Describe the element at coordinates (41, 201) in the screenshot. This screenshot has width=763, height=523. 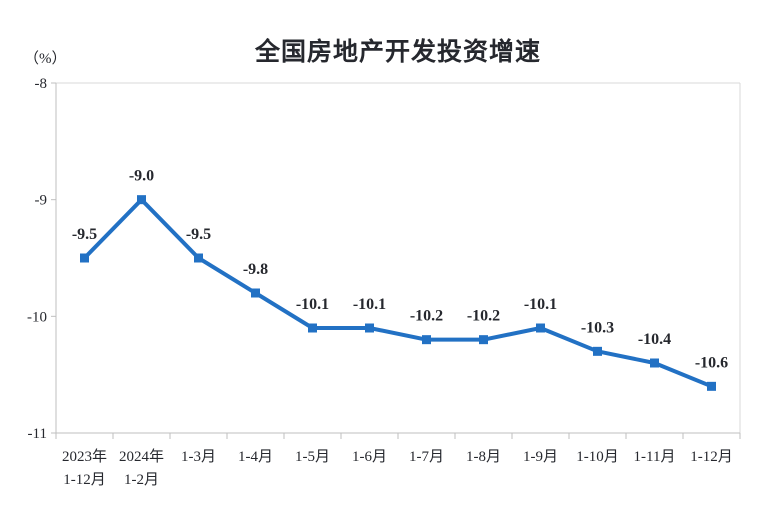
I see `y-axis-tick-label: -9` at that location.